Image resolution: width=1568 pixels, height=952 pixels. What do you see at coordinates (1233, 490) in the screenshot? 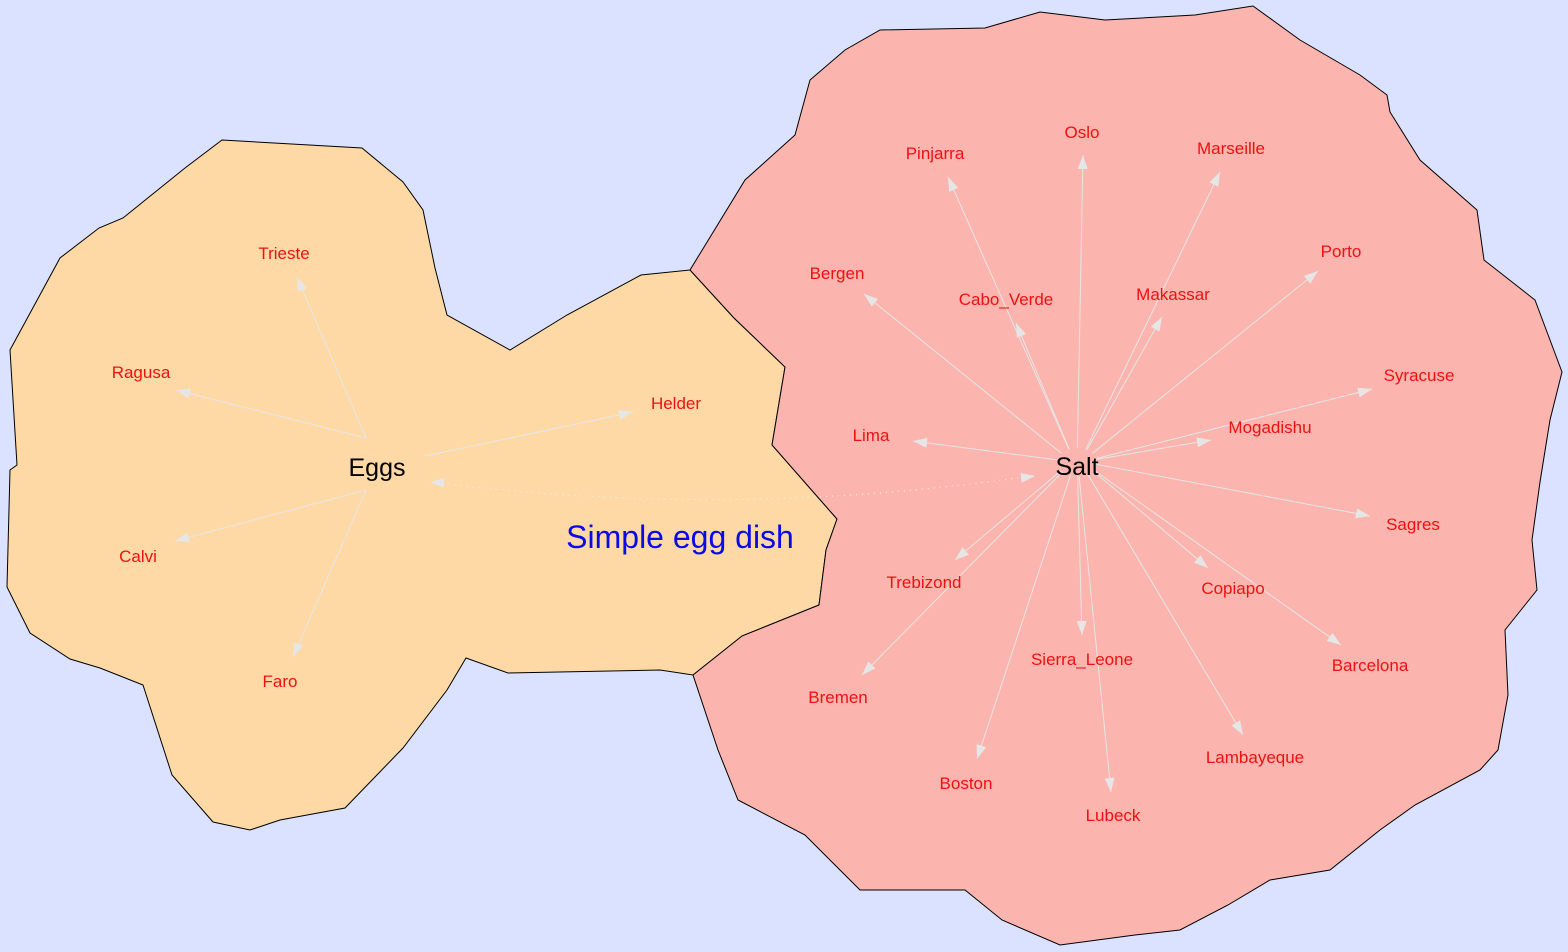
I see `edge-salt-sagres` at bounding box center [1233, 490].